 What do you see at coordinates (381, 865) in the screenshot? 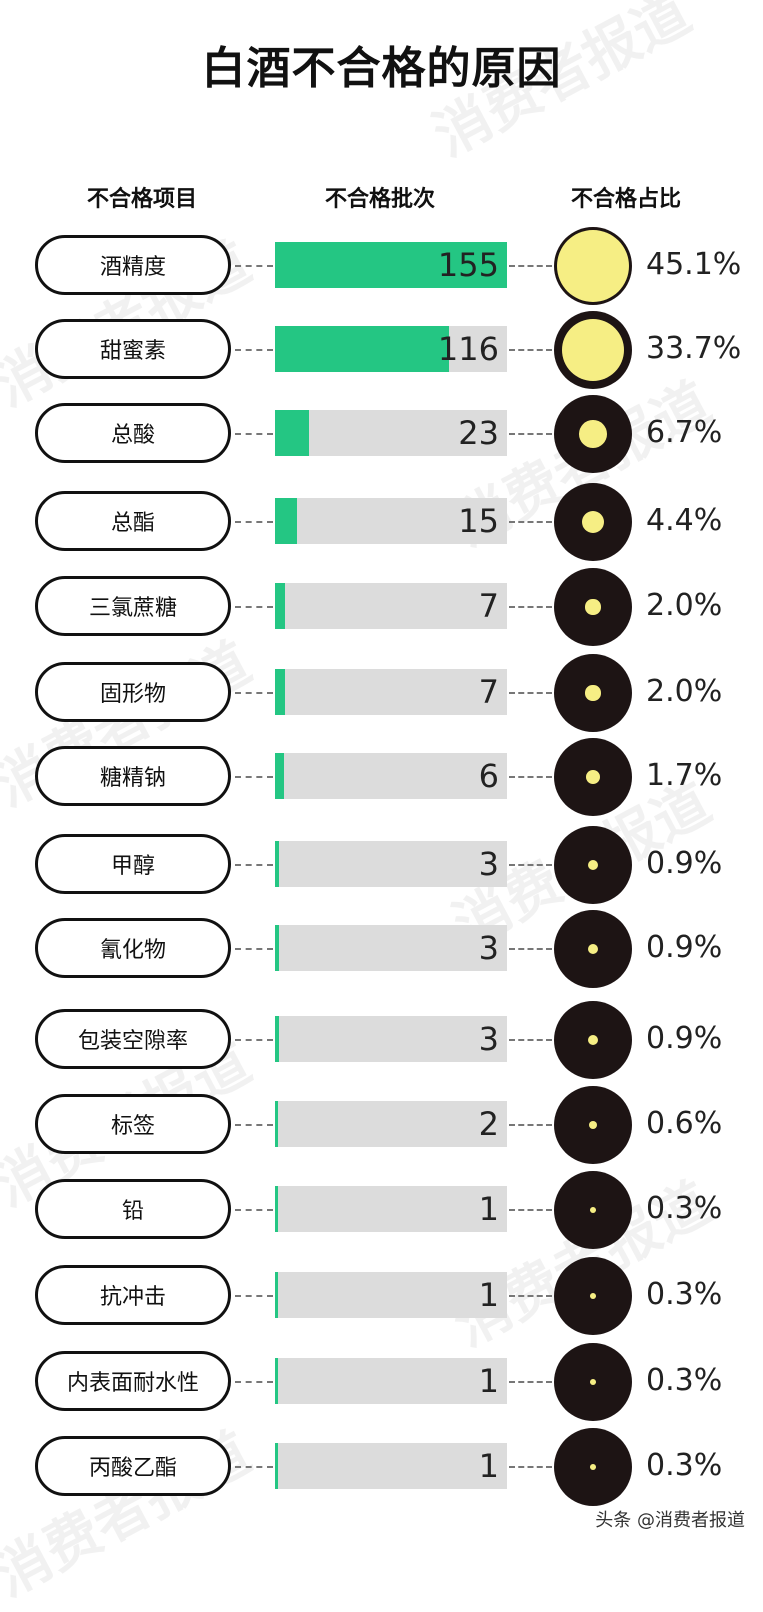
I see `chart-row: 甲醇 3 0.9%` at bounding box center [381, 865].